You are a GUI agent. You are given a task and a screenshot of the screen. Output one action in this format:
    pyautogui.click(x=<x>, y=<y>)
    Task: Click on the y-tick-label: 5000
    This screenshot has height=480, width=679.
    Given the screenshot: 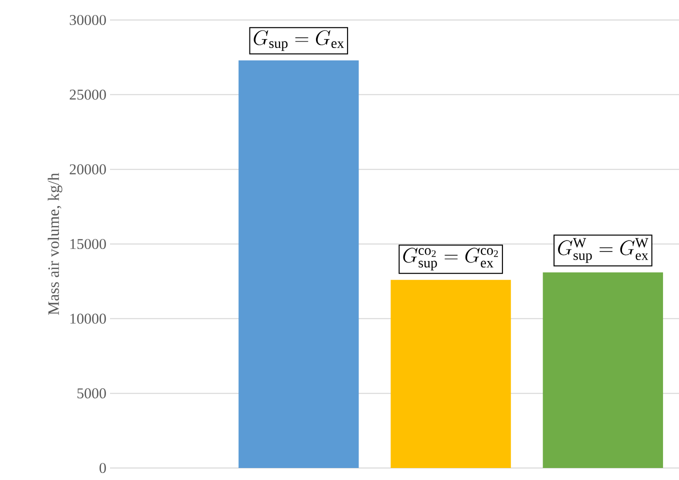 What is the action you would take?
    pyautogui.click(x=91, y=393)
    